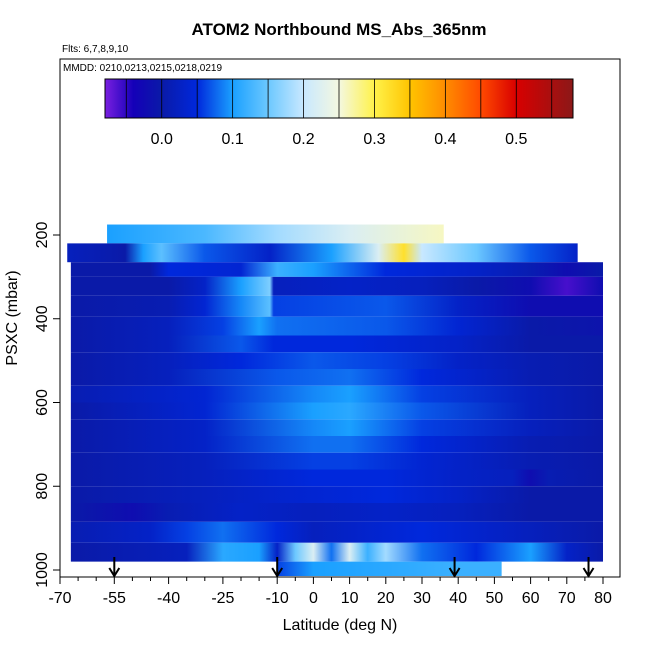  Describe the element at coordinates (233, 139) in the screenshot. I see `colorbar-tick-label: 0.1` at that location.